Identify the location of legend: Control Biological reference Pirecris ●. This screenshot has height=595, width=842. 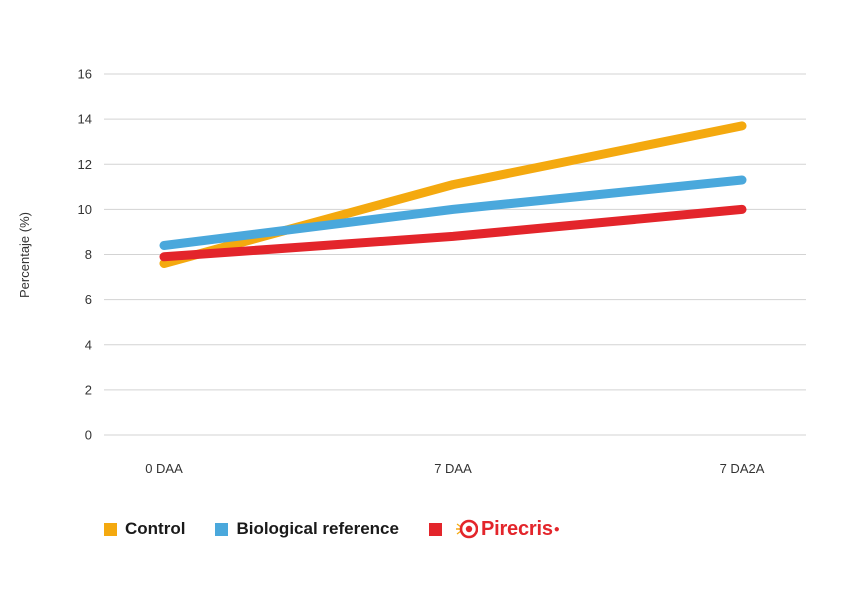
(347, 529).